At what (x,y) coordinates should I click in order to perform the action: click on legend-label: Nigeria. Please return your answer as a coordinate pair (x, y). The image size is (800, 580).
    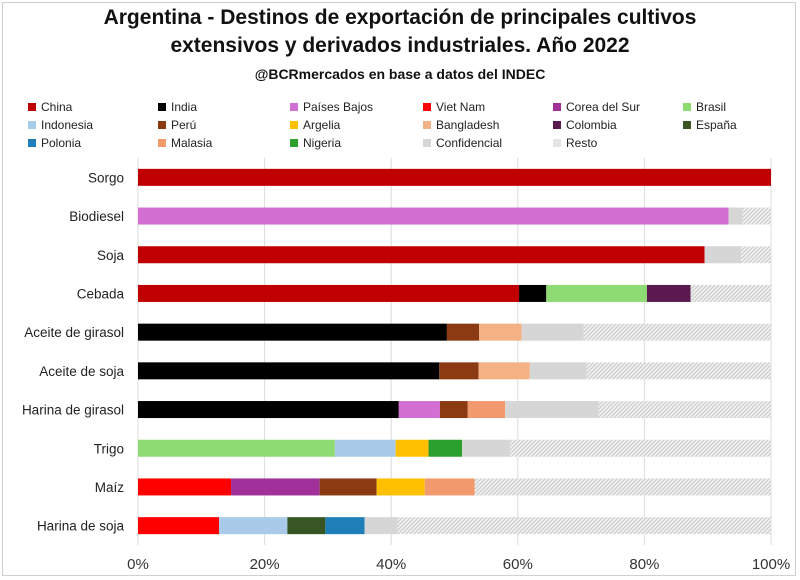
    Looking at the image, I should click on (322, 143).